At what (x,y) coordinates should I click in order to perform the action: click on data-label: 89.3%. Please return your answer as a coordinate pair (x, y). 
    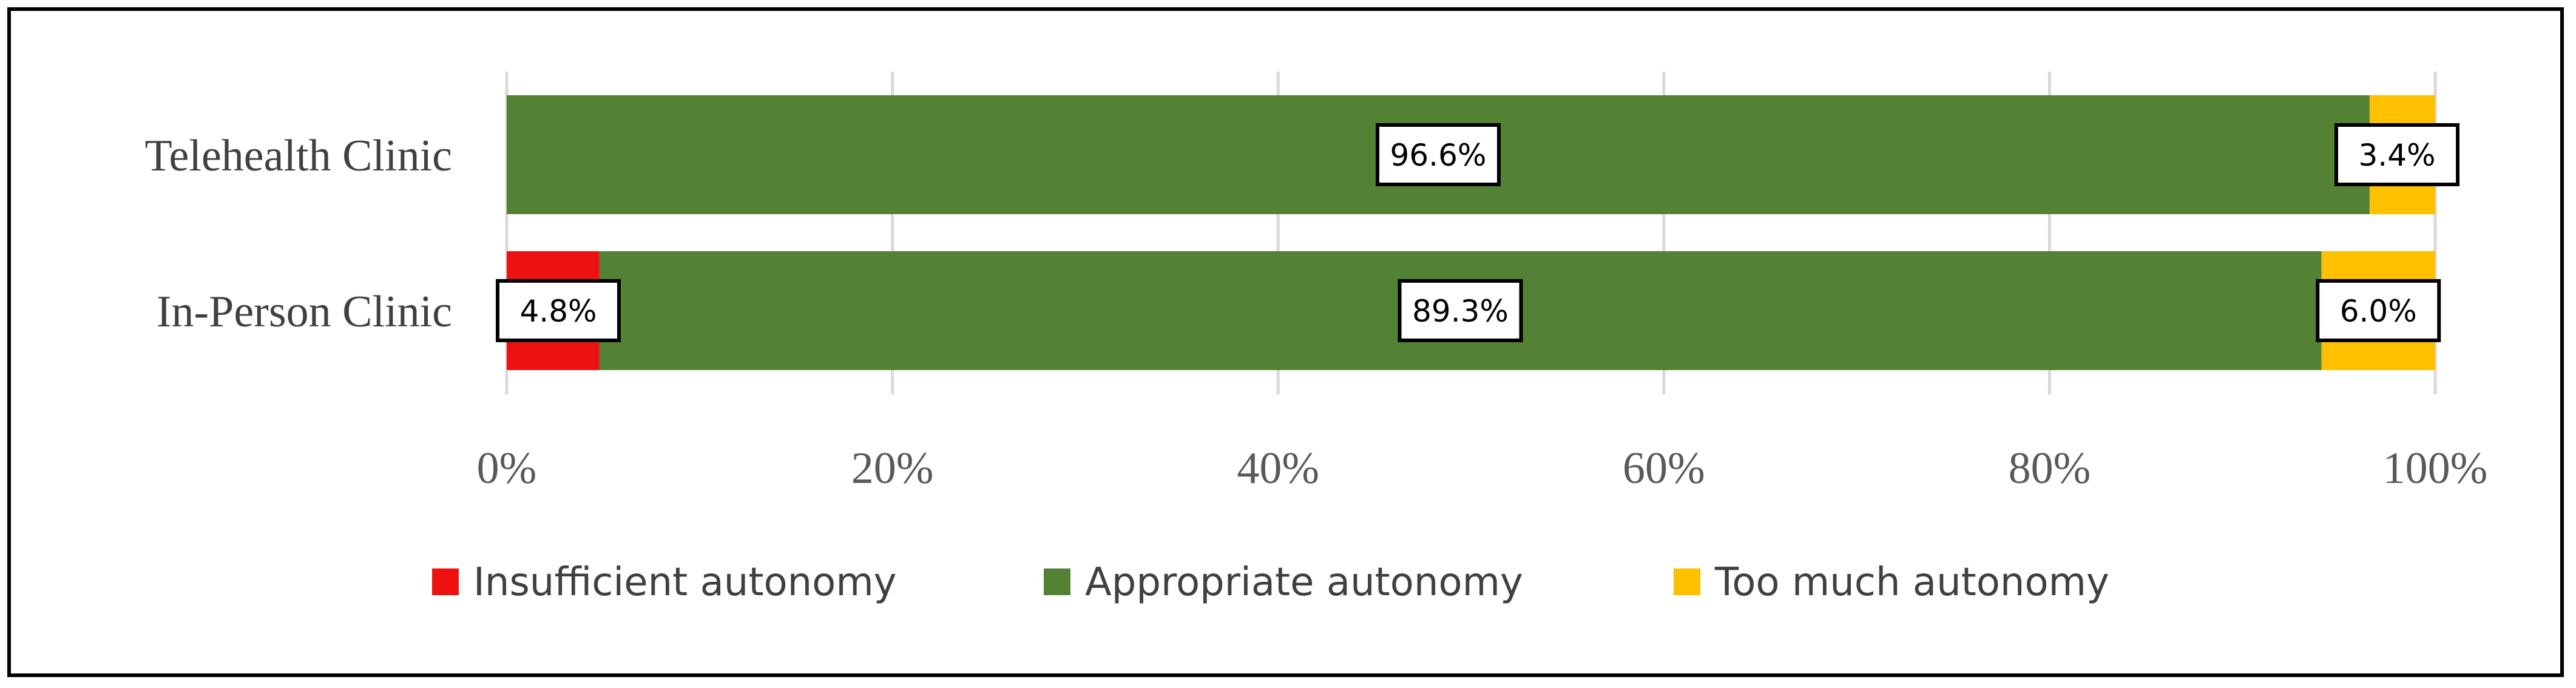
    Looking at the image, I should click on (1460, 311).